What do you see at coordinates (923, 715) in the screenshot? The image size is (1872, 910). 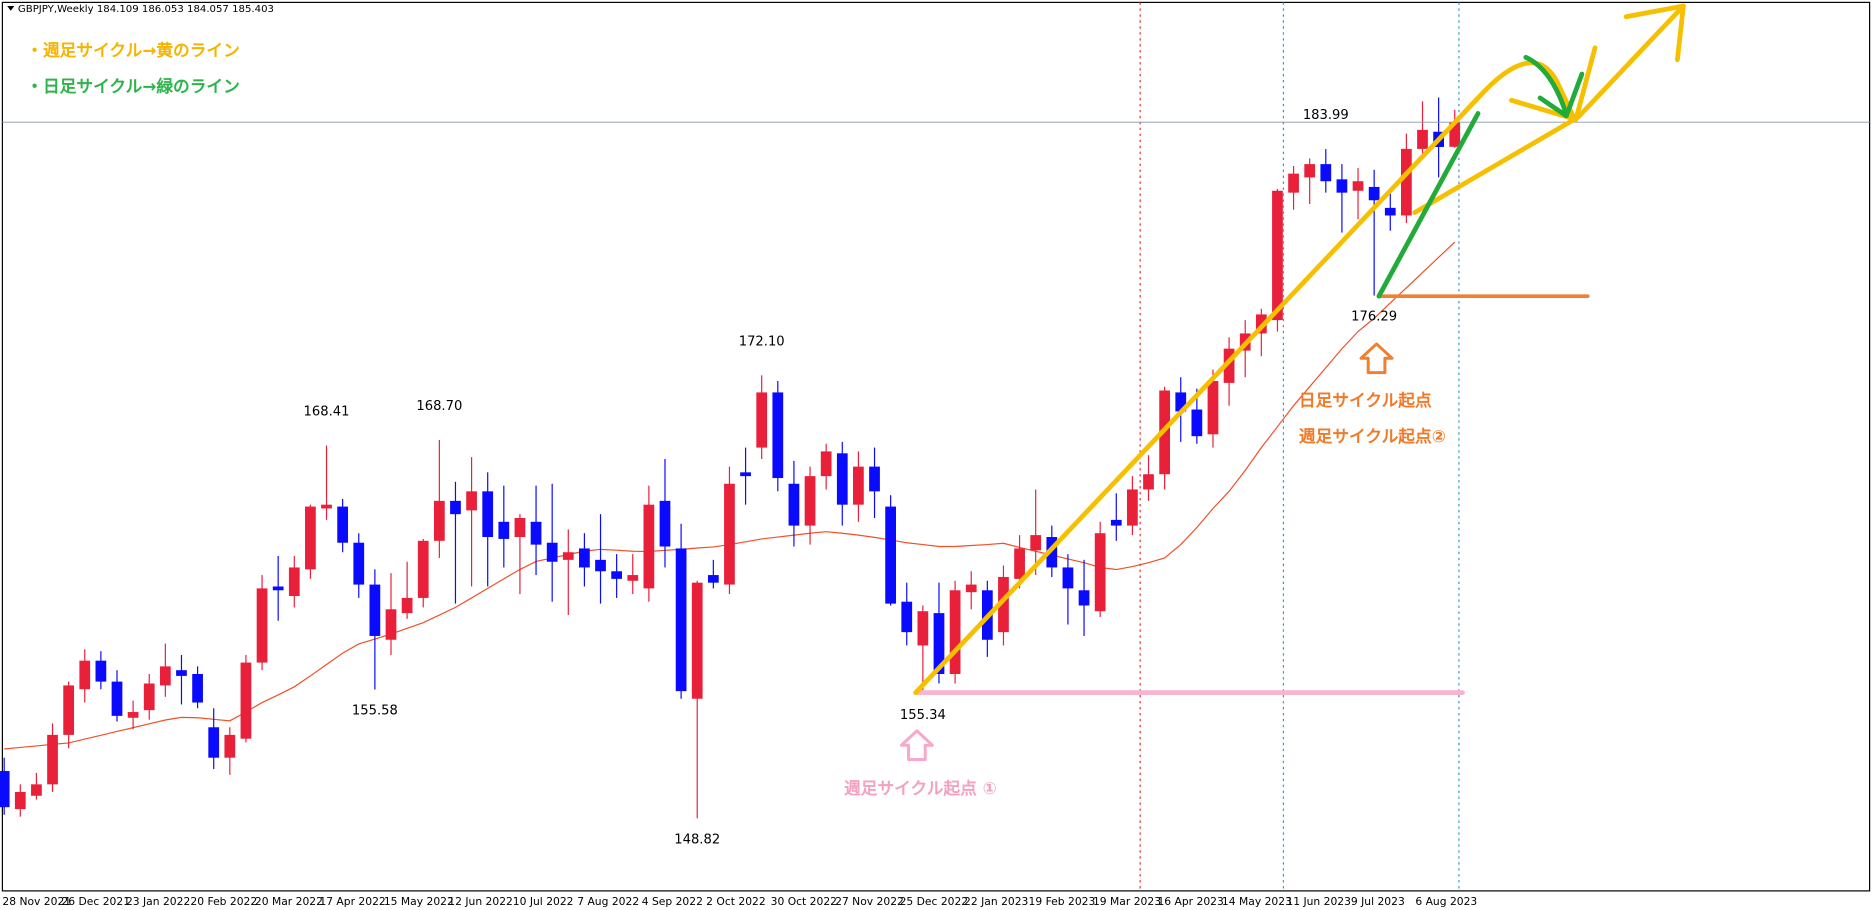 I see `price-label: 155.34` at bounding box center [923, 715].